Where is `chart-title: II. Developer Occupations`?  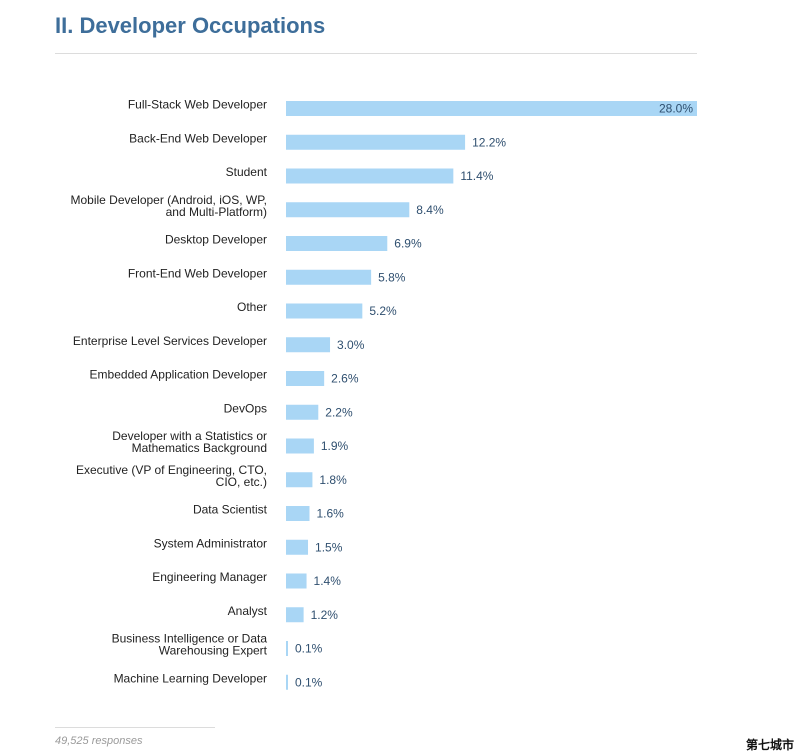
chart-title: II. Developer Occupations is located at coordinates (190, 25).